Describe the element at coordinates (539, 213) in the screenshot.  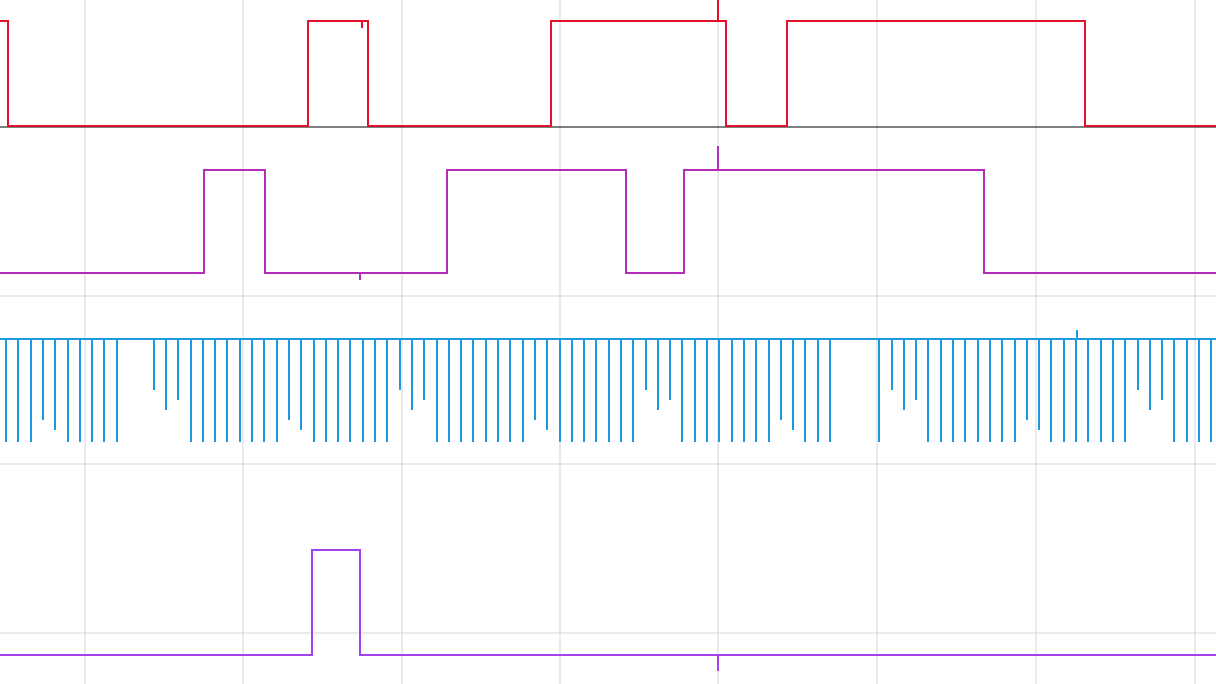
I see `channel-2-spike` at that location.